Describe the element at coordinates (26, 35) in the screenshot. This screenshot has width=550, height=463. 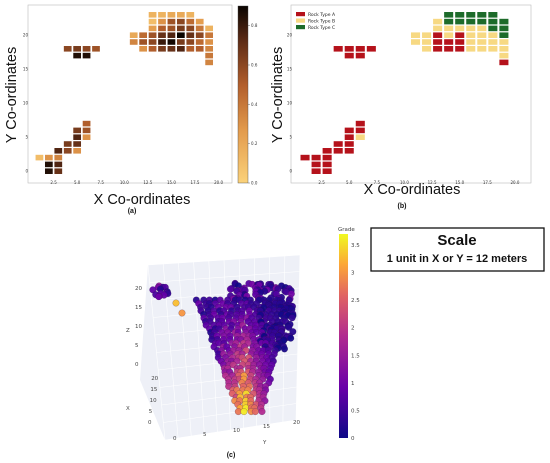
I see `y-tick-label: 20` at that location.